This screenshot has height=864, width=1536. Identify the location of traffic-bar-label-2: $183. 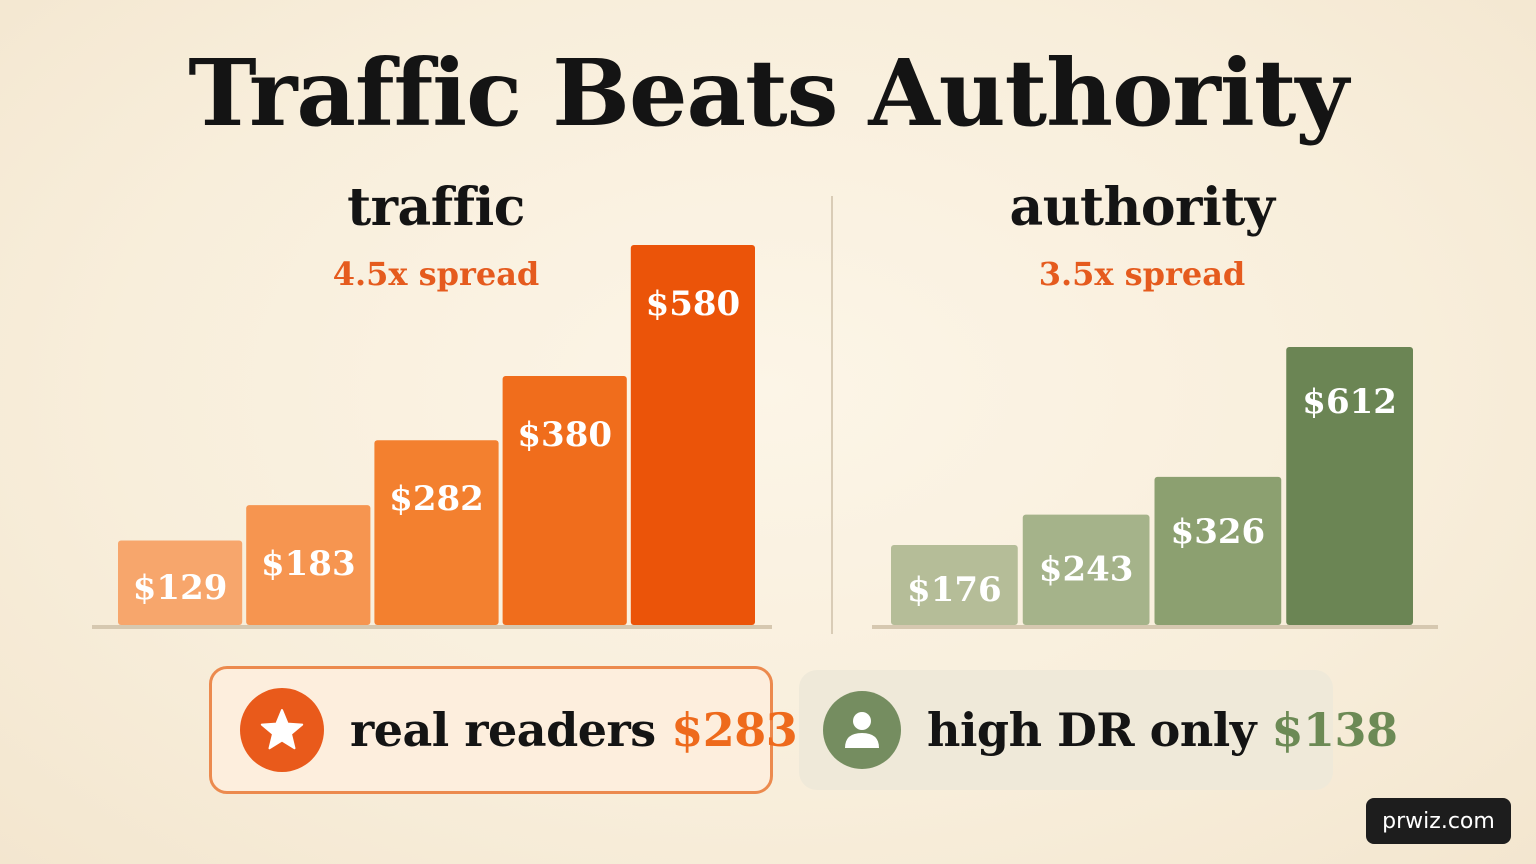
(308, 564).